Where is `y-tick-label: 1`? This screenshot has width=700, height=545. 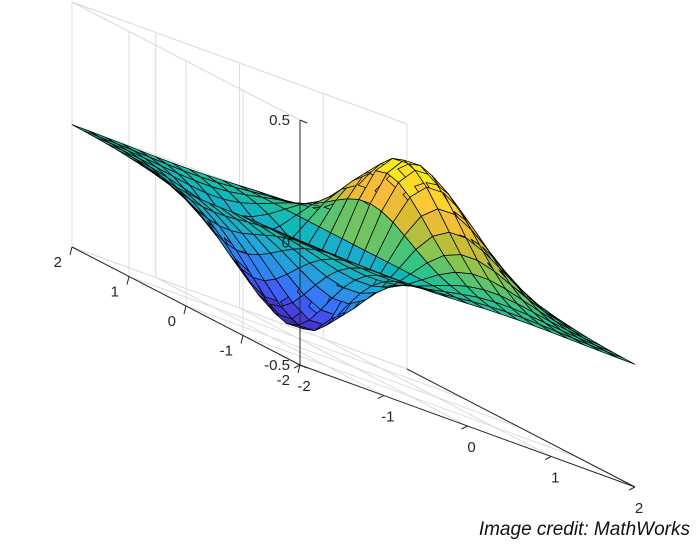
y-tick-label: 1 is located at coordinates (115, 292).